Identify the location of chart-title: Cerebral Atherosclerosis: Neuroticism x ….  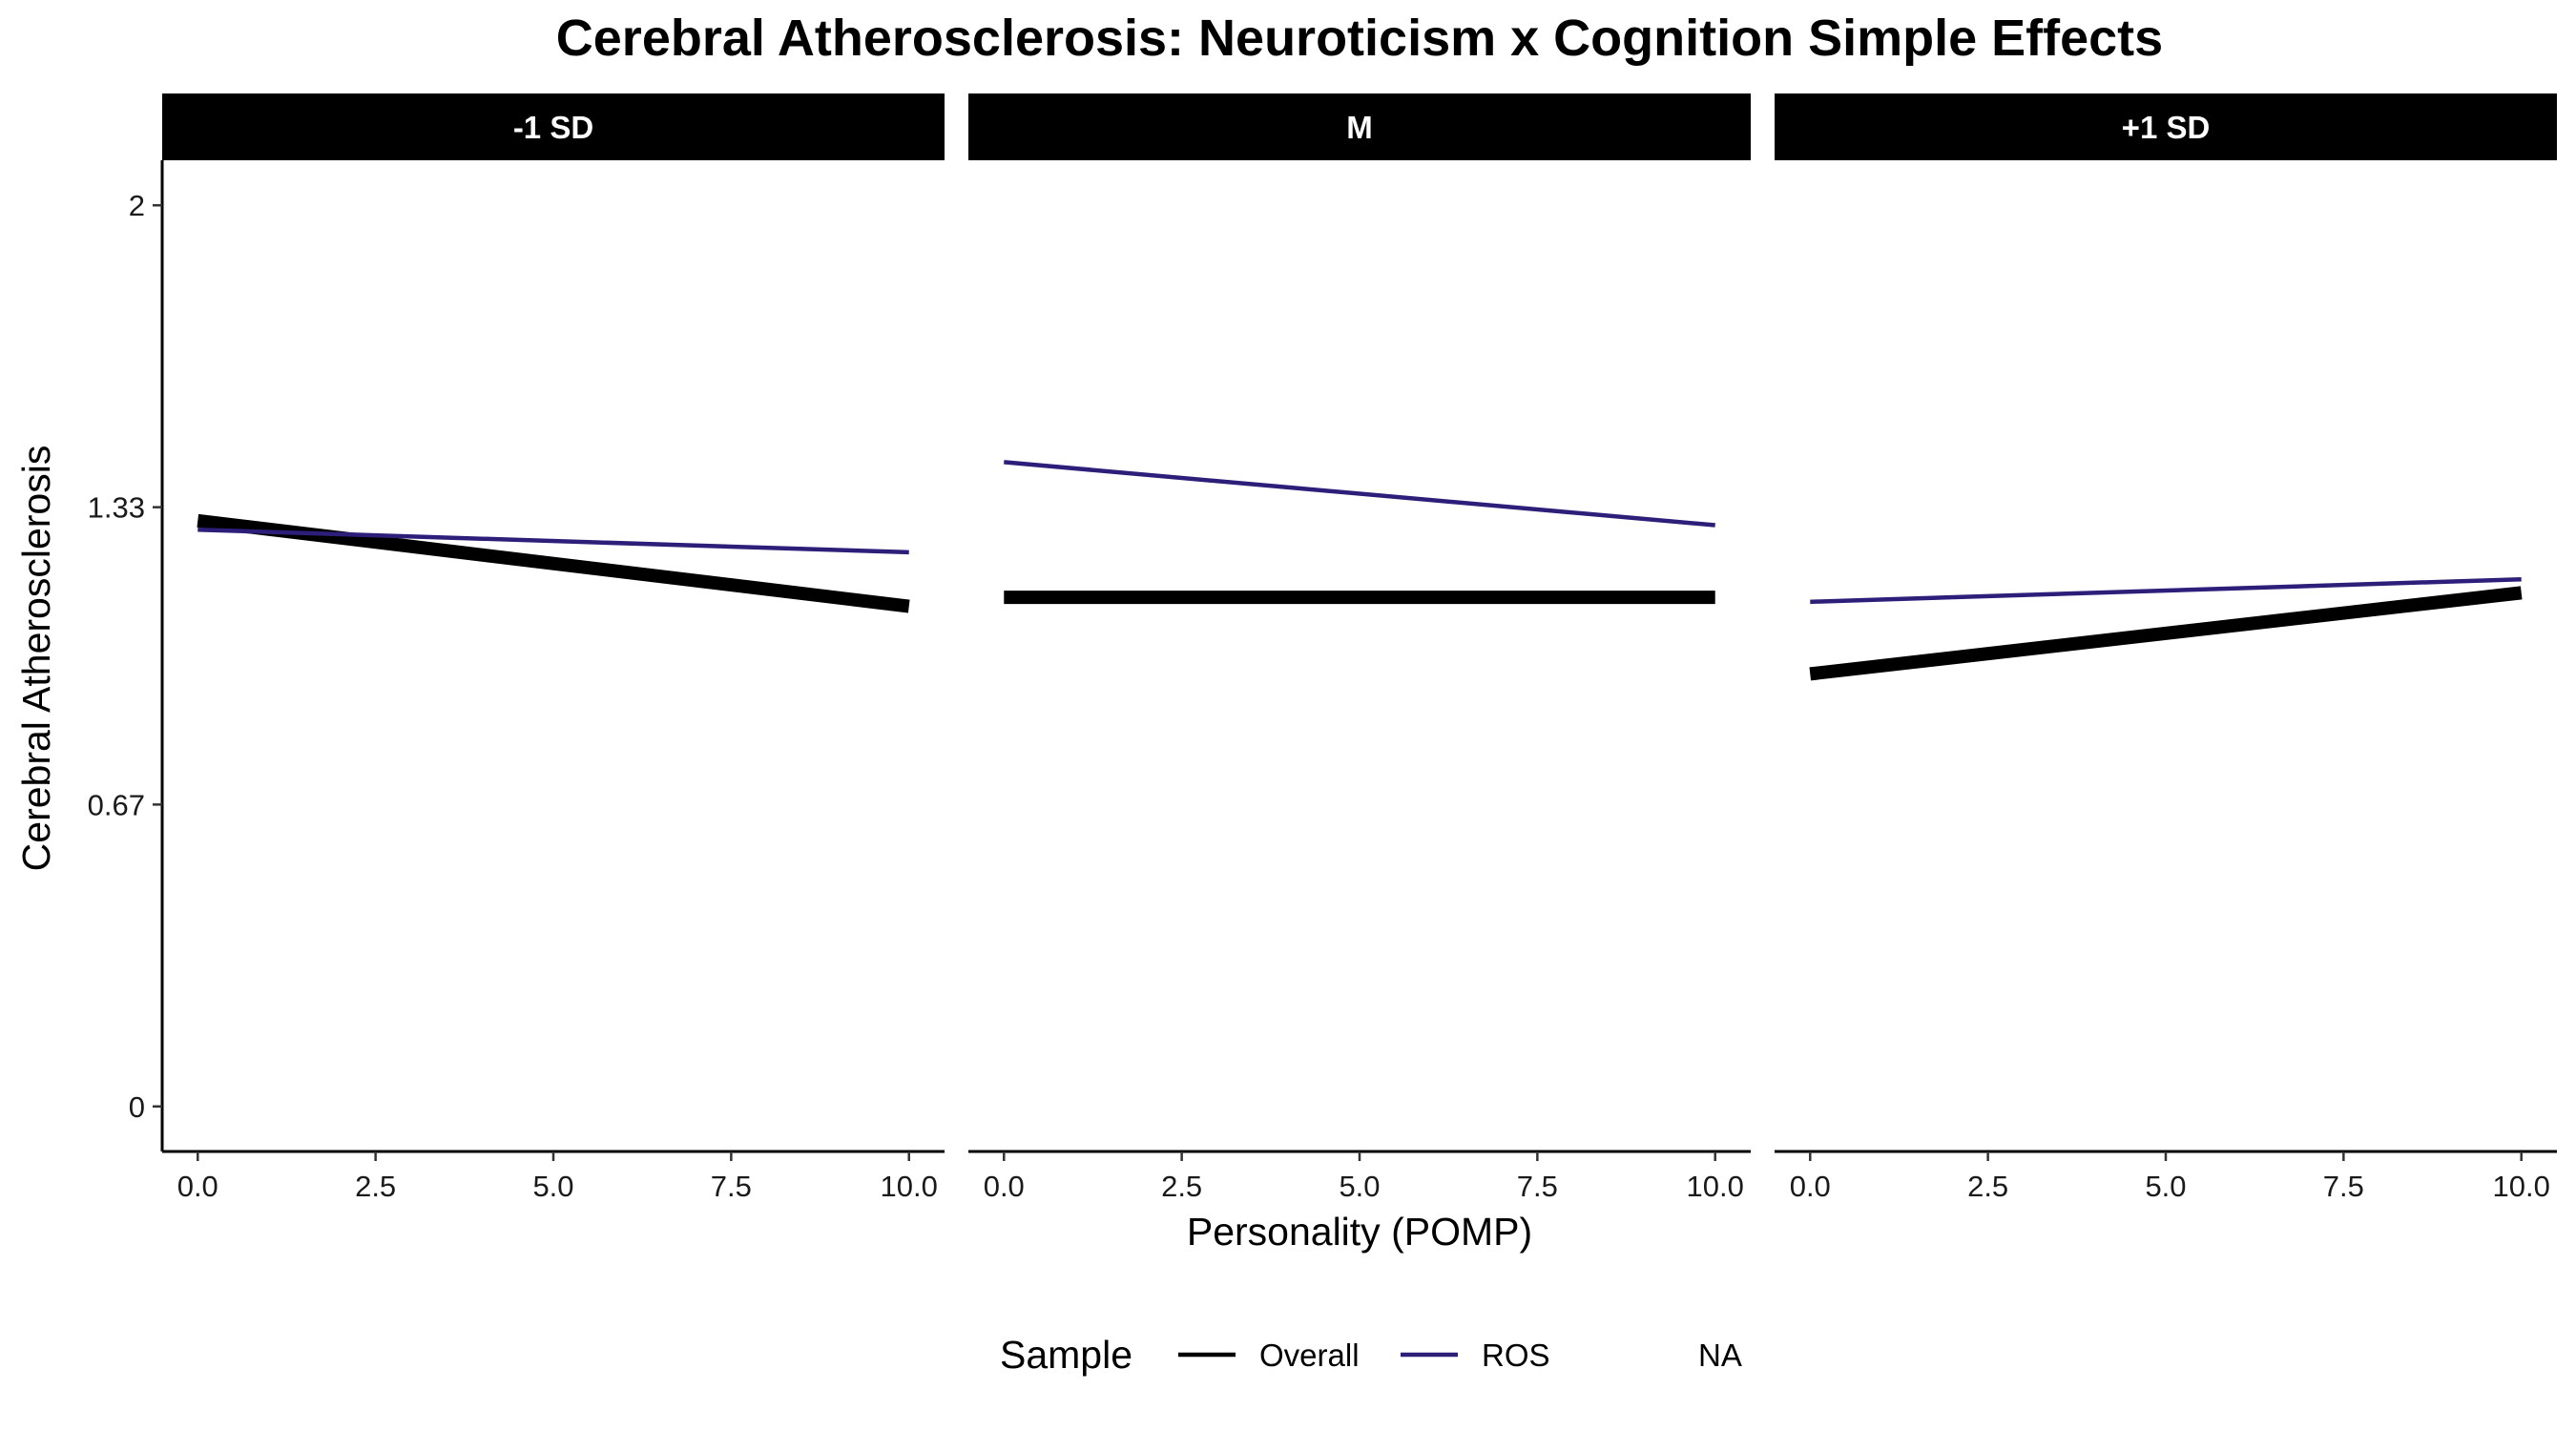
(1359, 38).